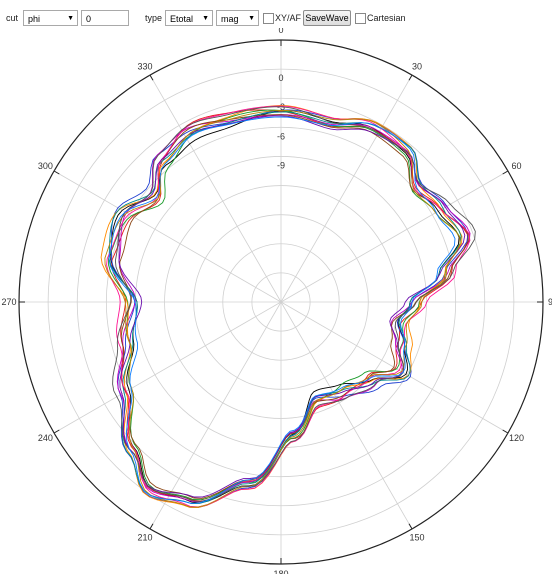 The width and height of the screenshot is (552, 574). Describe the element at coordinates (280, 571) in the screenshot. I see `angle-tick-label: 180` at that location.